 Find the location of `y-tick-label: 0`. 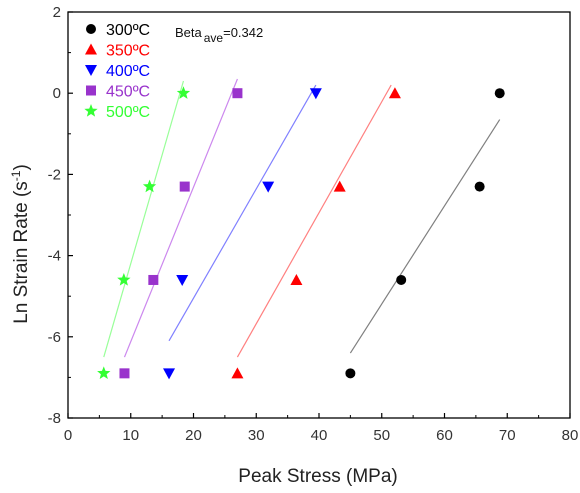

y-tick-label: 0 is located at coordinates (57, 93).